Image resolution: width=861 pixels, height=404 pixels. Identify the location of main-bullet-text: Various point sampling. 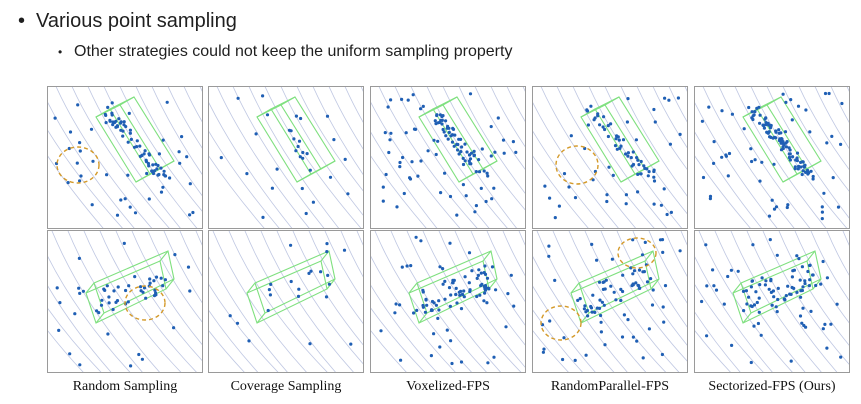
(136, 21).